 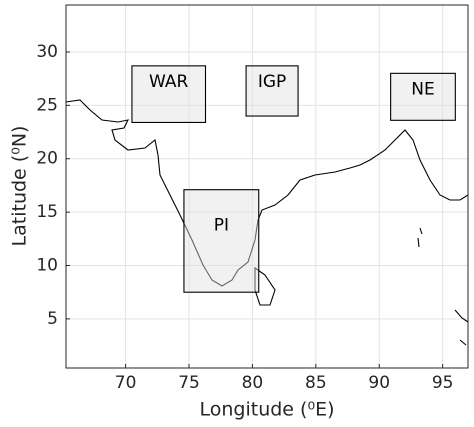 What do you see at coordinates (265, 286) in the screenshot?
I see `coastline-sri-lanka` at bounding box center [265, 286].